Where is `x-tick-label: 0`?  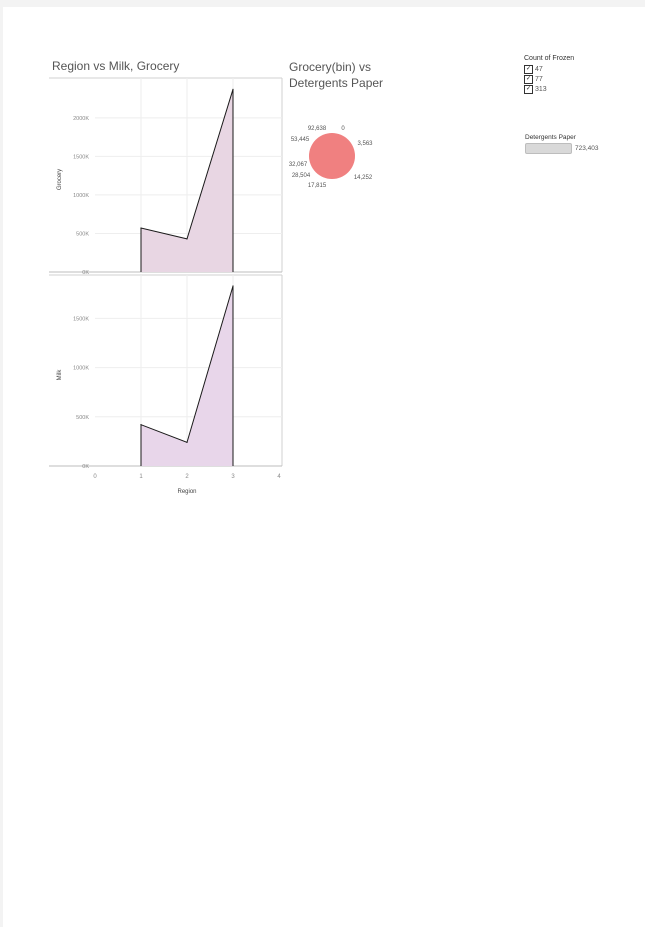
x-tick-label: 0 is located at coordinates (95, 477).